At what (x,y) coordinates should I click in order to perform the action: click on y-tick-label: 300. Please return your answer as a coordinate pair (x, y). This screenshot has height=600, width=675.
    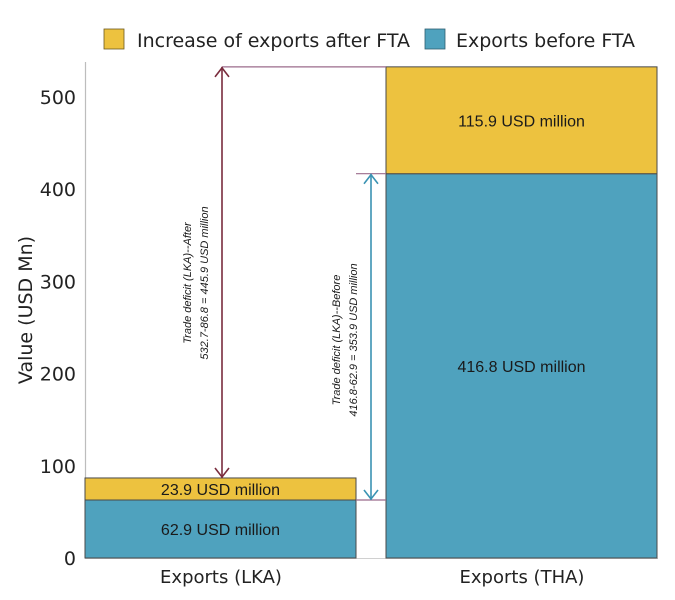
    Looking at the image, I should click on (58, 282).